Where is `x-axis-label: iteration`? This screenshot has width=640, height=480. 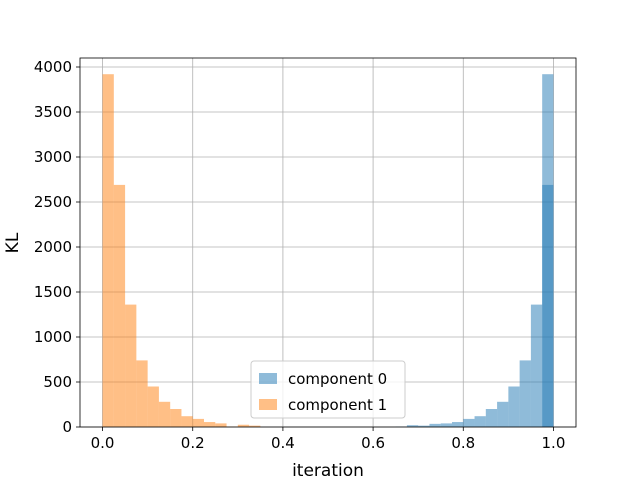 x-axis-label: iteration is located at coordinates (328, 470).